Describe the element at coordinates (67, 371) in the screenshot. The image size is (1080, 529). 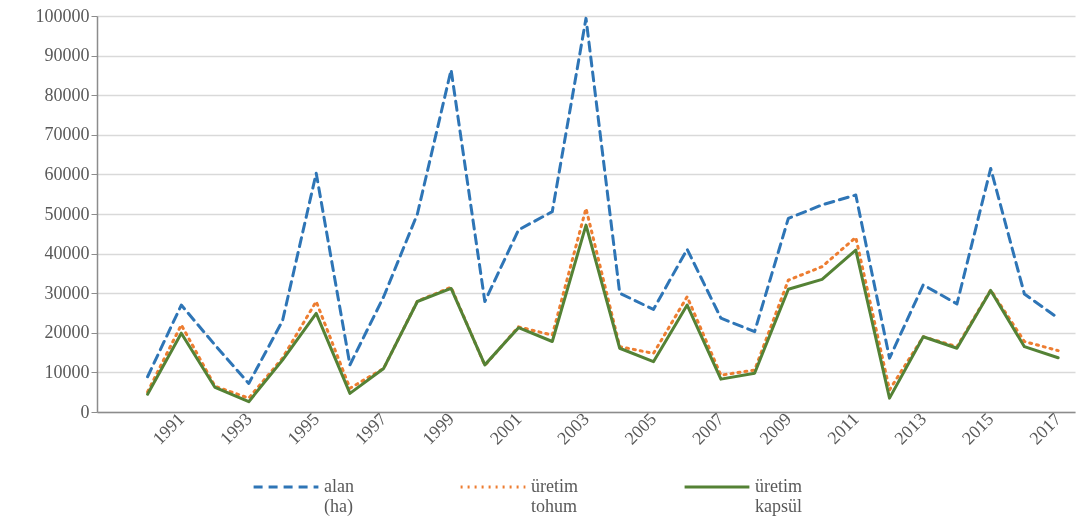
I see `y-tick-label: 10000` at that location.